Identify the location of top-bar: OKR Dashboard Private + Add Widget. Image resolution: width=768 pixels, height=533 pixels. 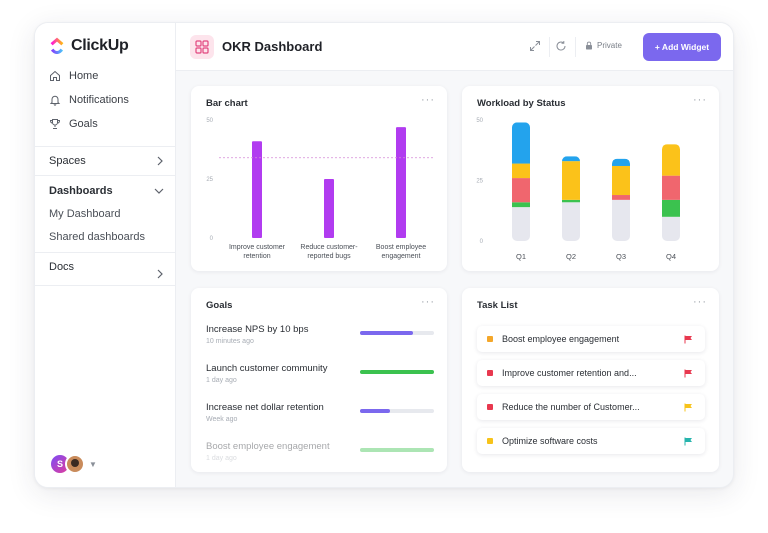
(454, 47).